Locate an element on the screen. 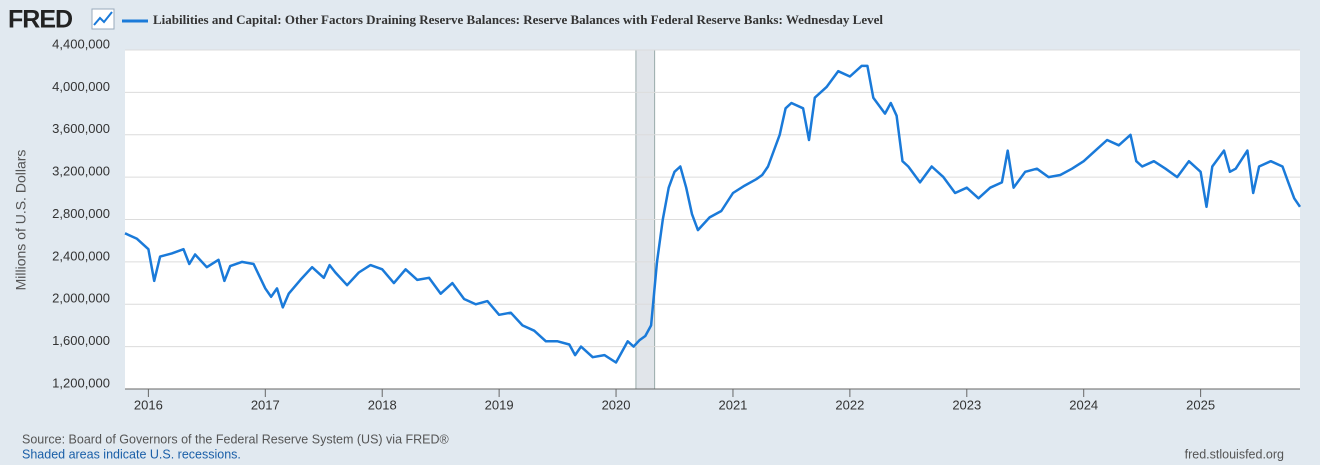 The height and width of the screenshot is (465, 1320). y-axis-label: Millions of U.S. Dollars is located at coordinates (21, 220).